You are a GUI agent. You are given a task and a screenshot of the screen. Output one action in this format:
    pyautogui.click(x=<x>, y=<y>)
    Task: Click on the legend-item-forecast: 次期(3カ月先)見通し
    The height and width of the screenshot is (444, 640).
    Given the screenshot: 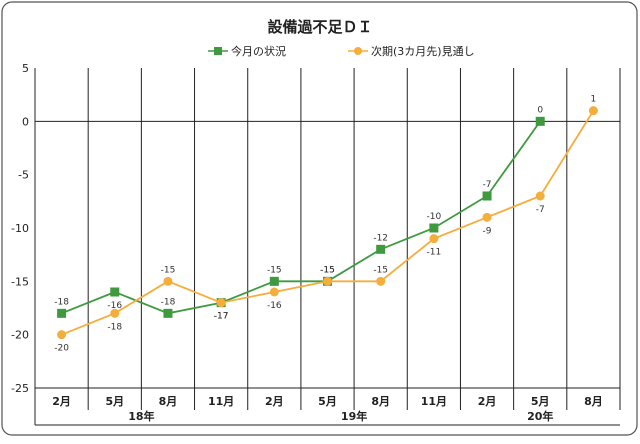 What is the action you would take?
    pyautogui.click(x=411, y=51)
    